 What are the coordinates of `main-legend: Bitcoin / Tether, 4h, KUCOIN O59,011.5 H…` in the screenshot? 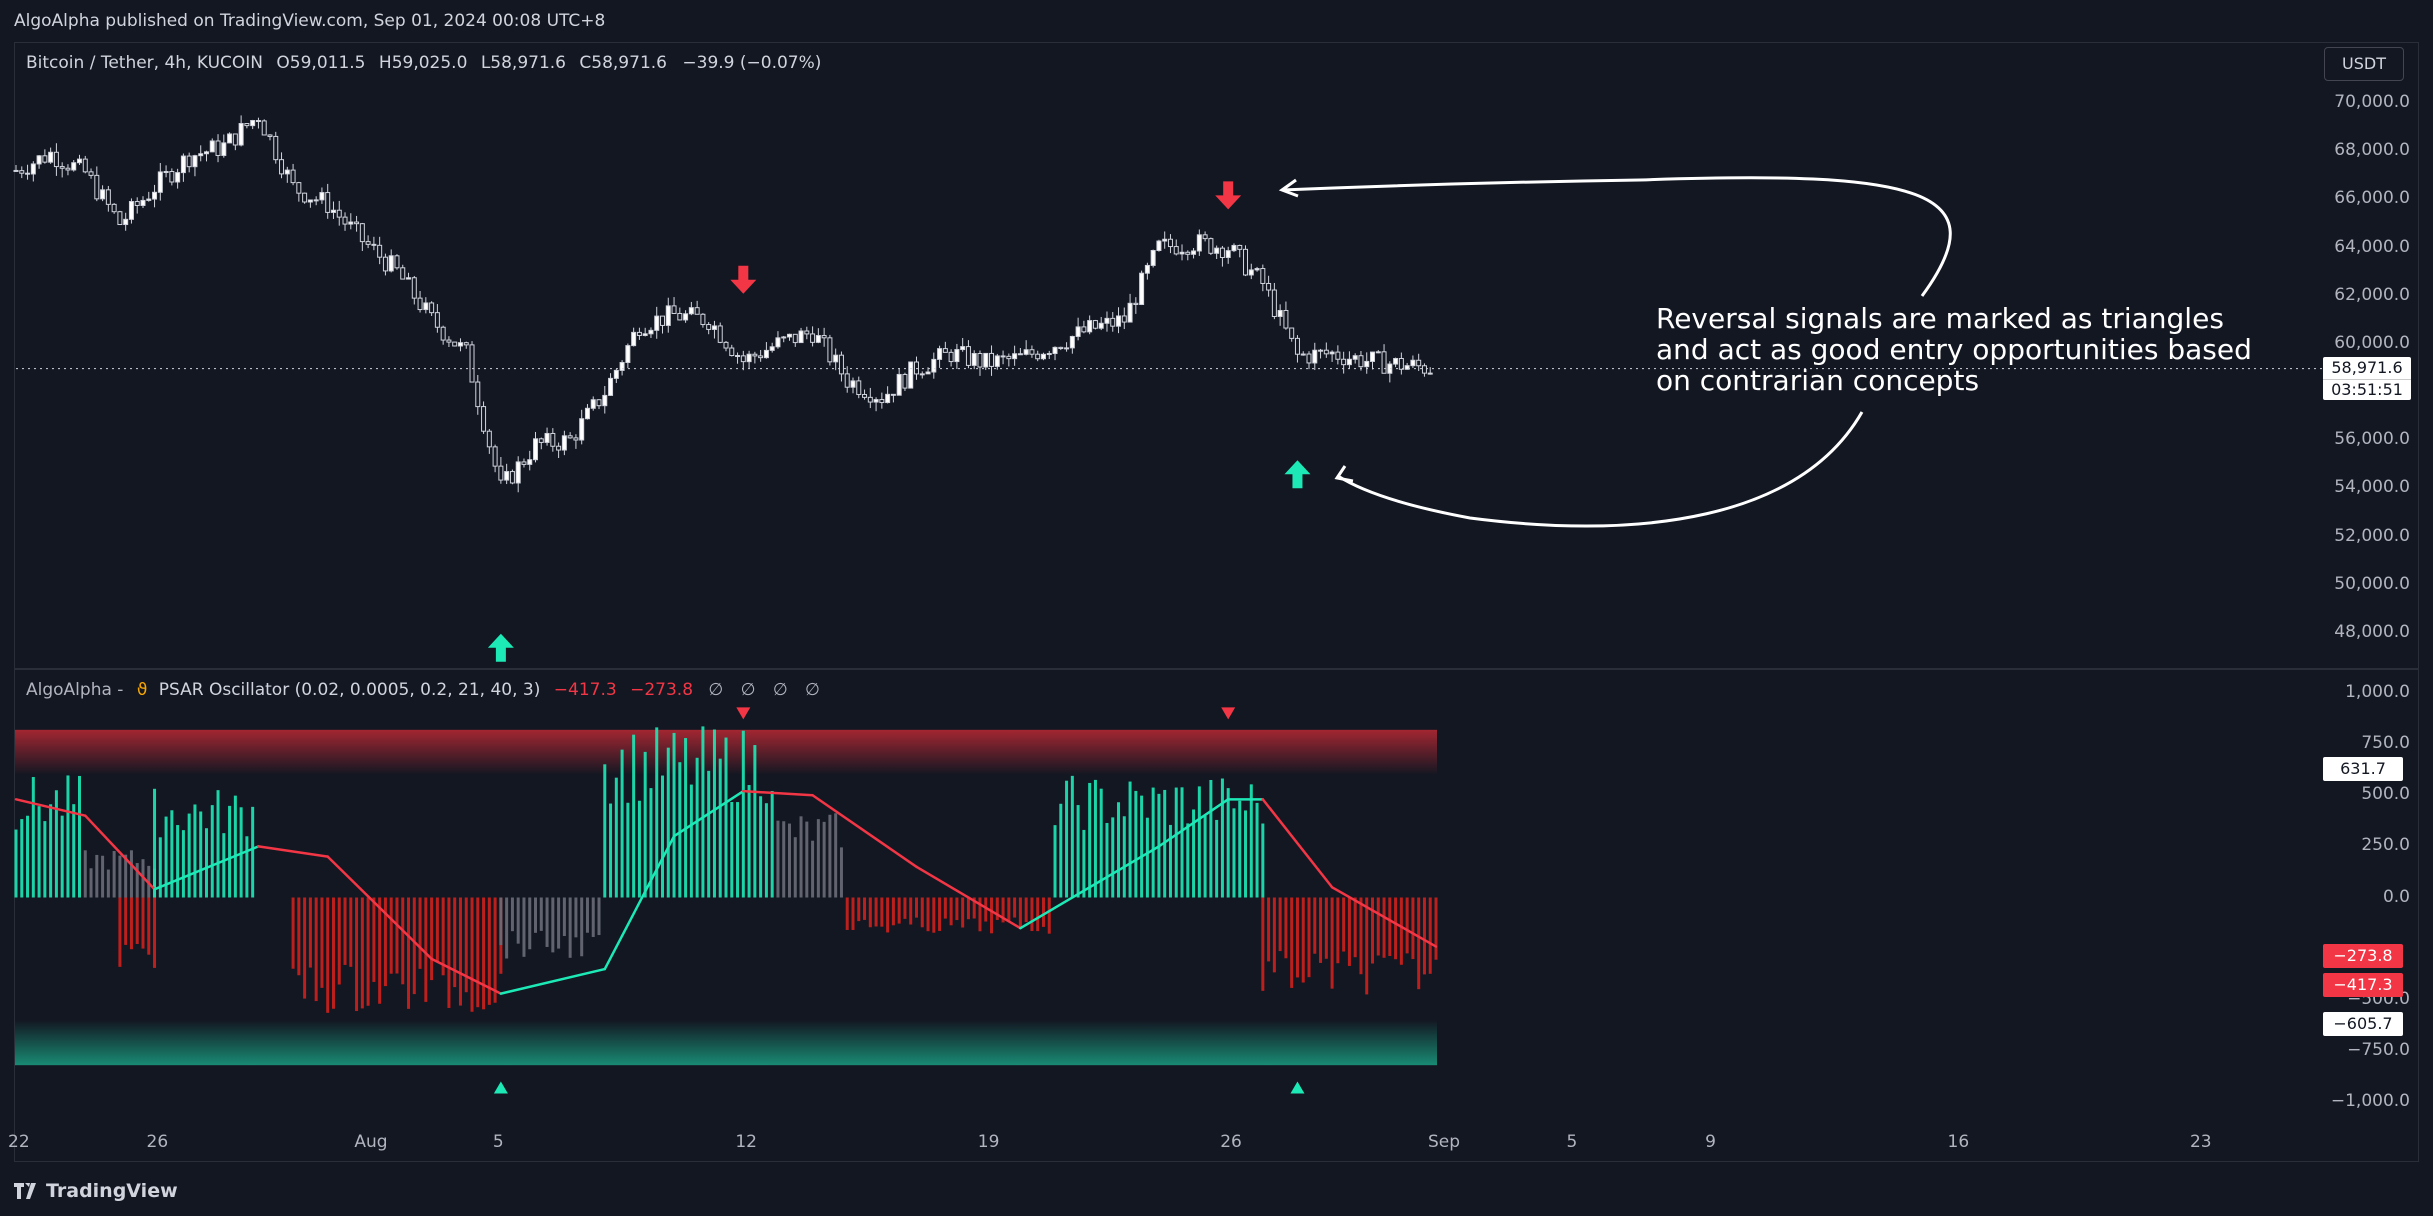 It's located at (423, 63).